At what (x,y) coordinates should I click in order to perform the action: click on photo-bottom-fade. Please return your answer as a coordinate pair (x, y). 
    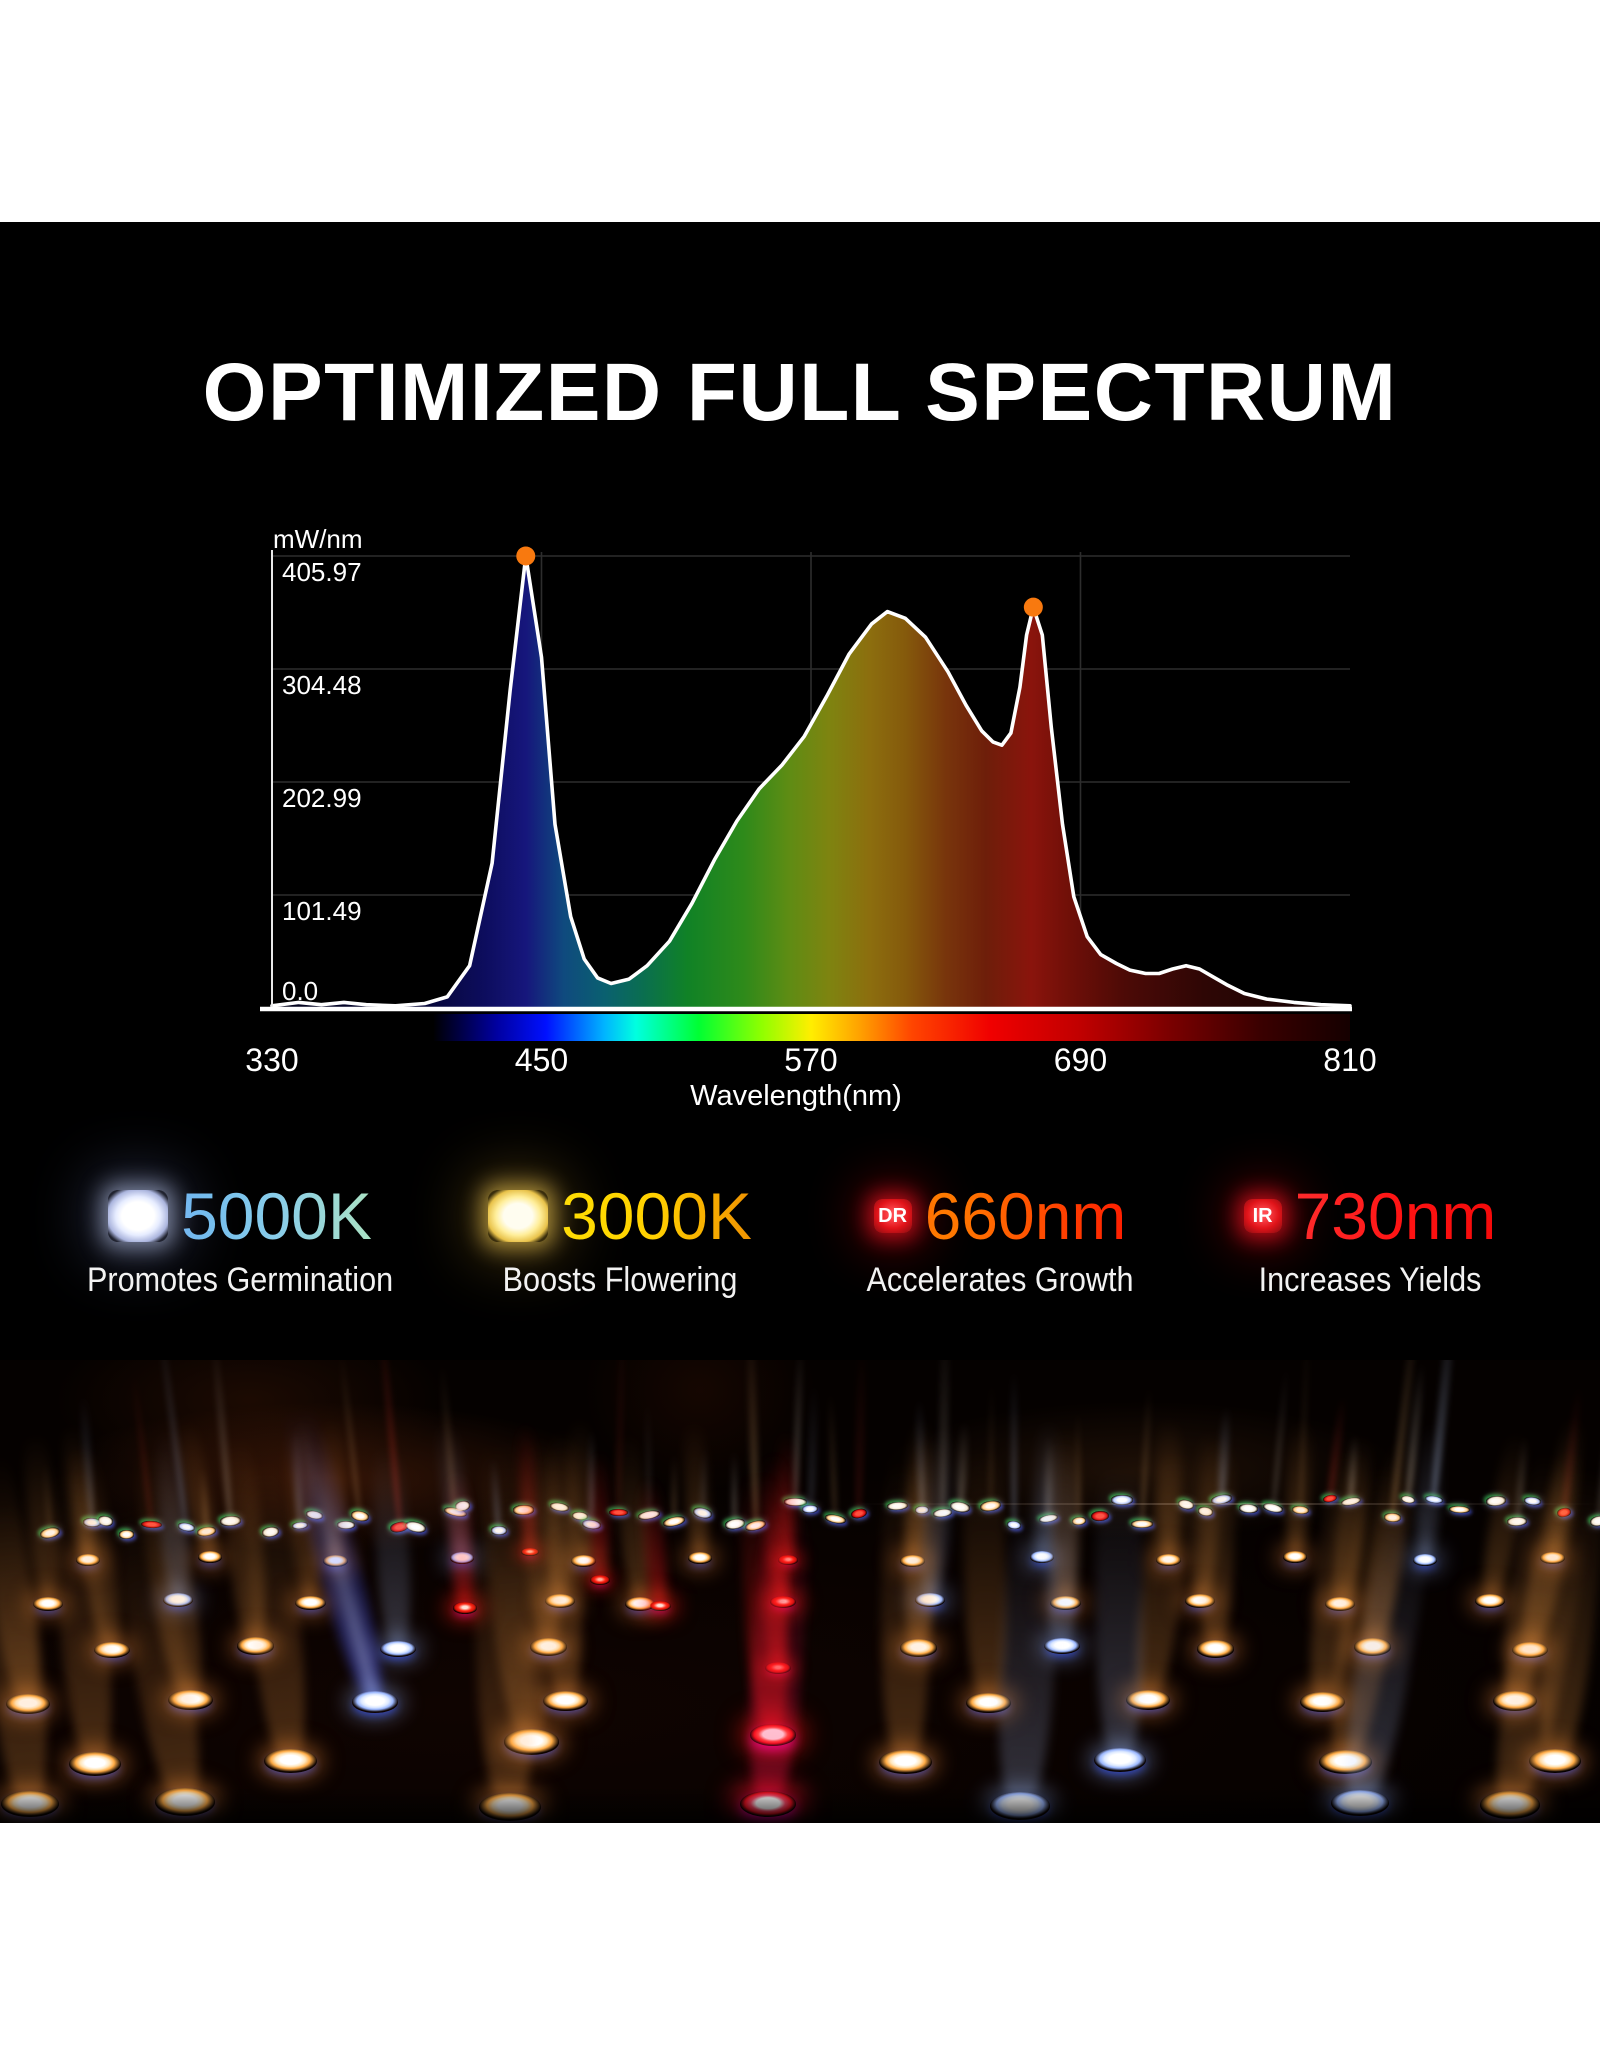
    Looking at the image, I should click on (800, 1805).